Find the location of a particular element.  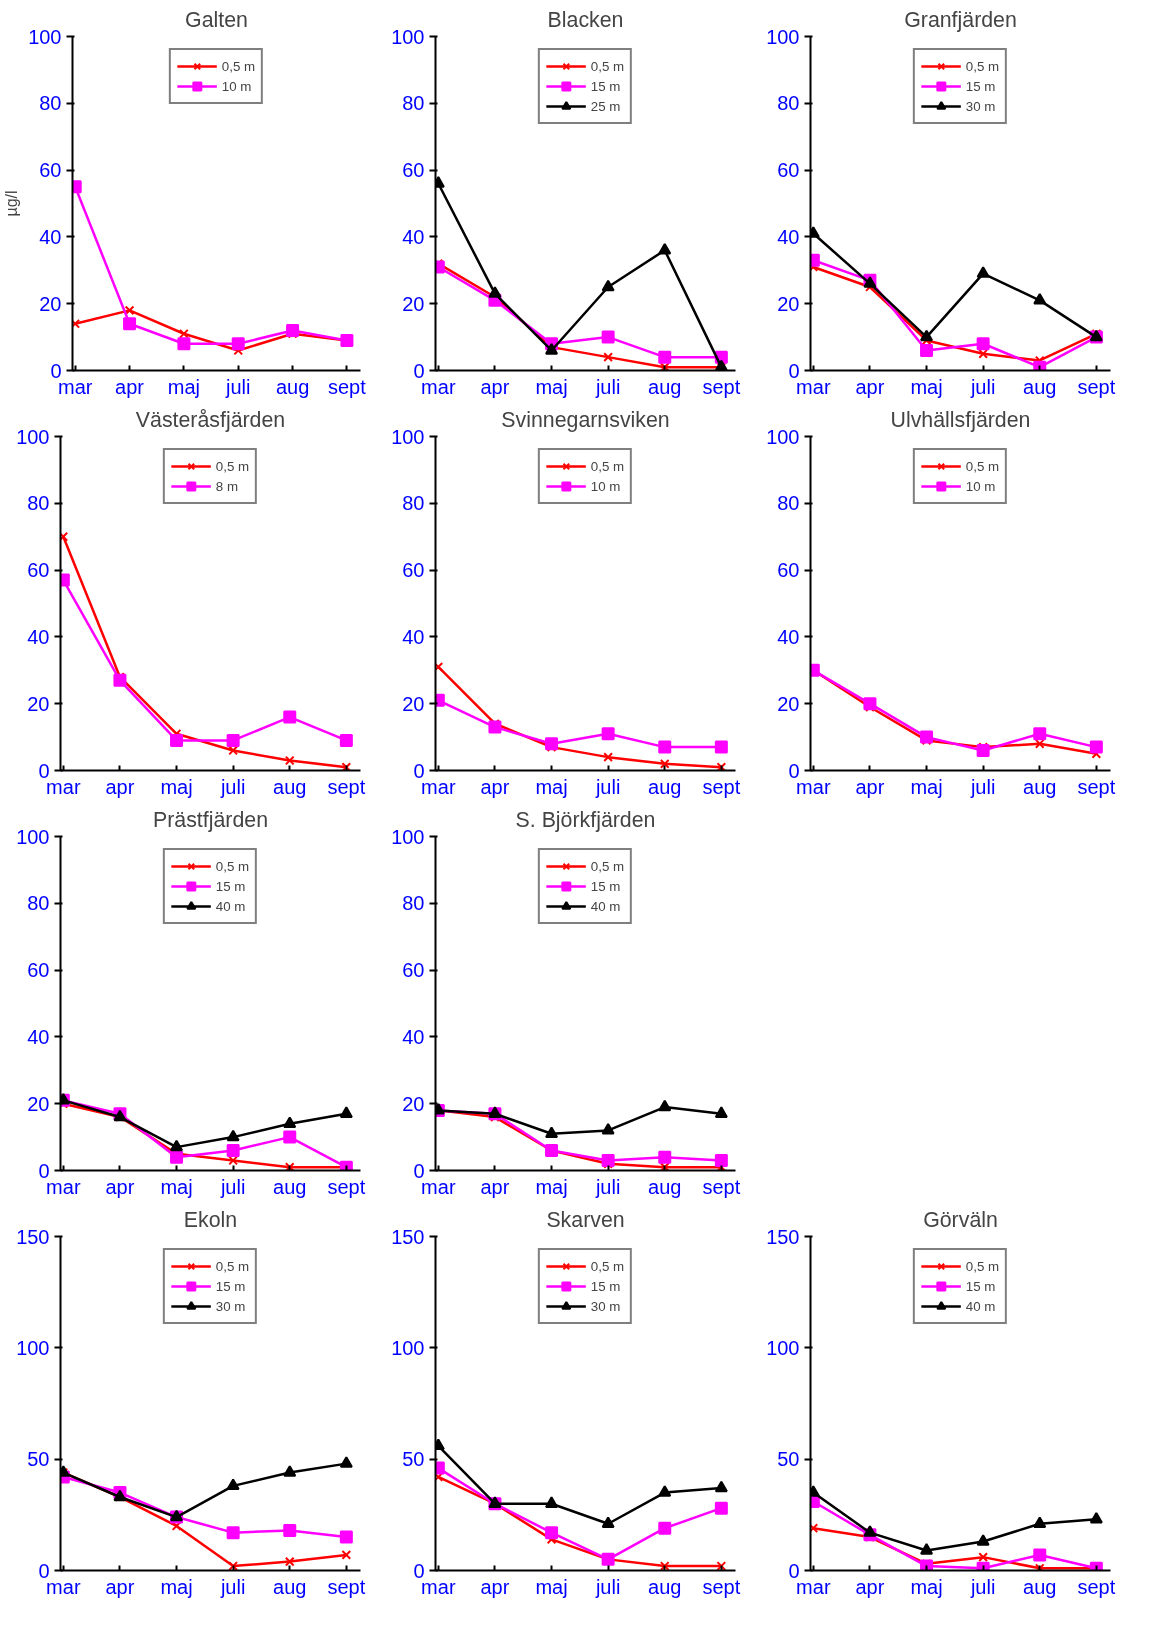

chart-title: Blacken is located at coordinates (585, 19).